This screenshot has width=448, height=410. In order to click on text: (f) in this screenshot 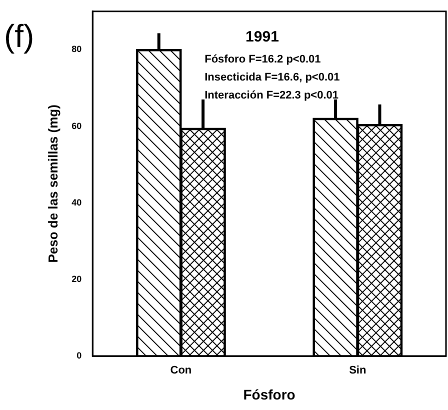, I will do `click(19, 36)`.